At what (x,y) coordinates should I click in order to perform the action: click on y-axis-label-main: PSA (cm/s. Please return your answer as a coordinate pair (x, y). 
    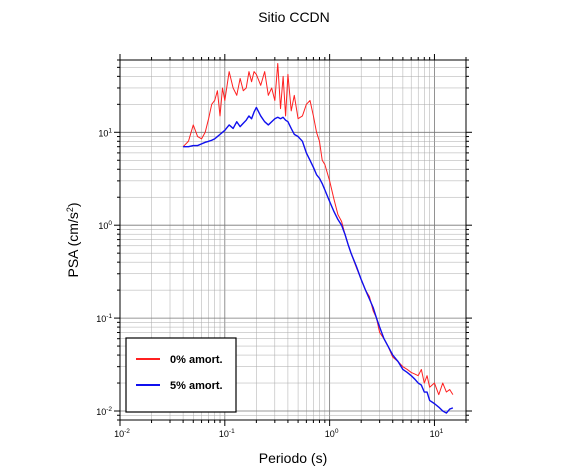
    Looking at the image, I should click on (73, 244).